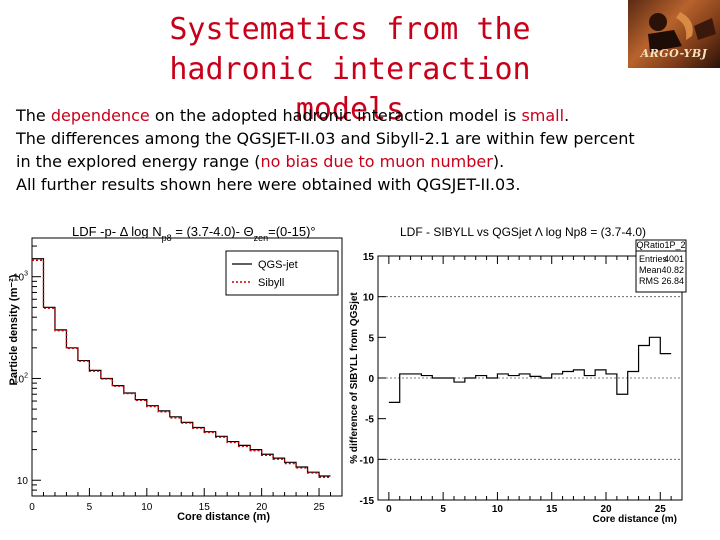 The width and height of the screenshot is (720, 540). I want to click on text-run: )., so click(498, 161).